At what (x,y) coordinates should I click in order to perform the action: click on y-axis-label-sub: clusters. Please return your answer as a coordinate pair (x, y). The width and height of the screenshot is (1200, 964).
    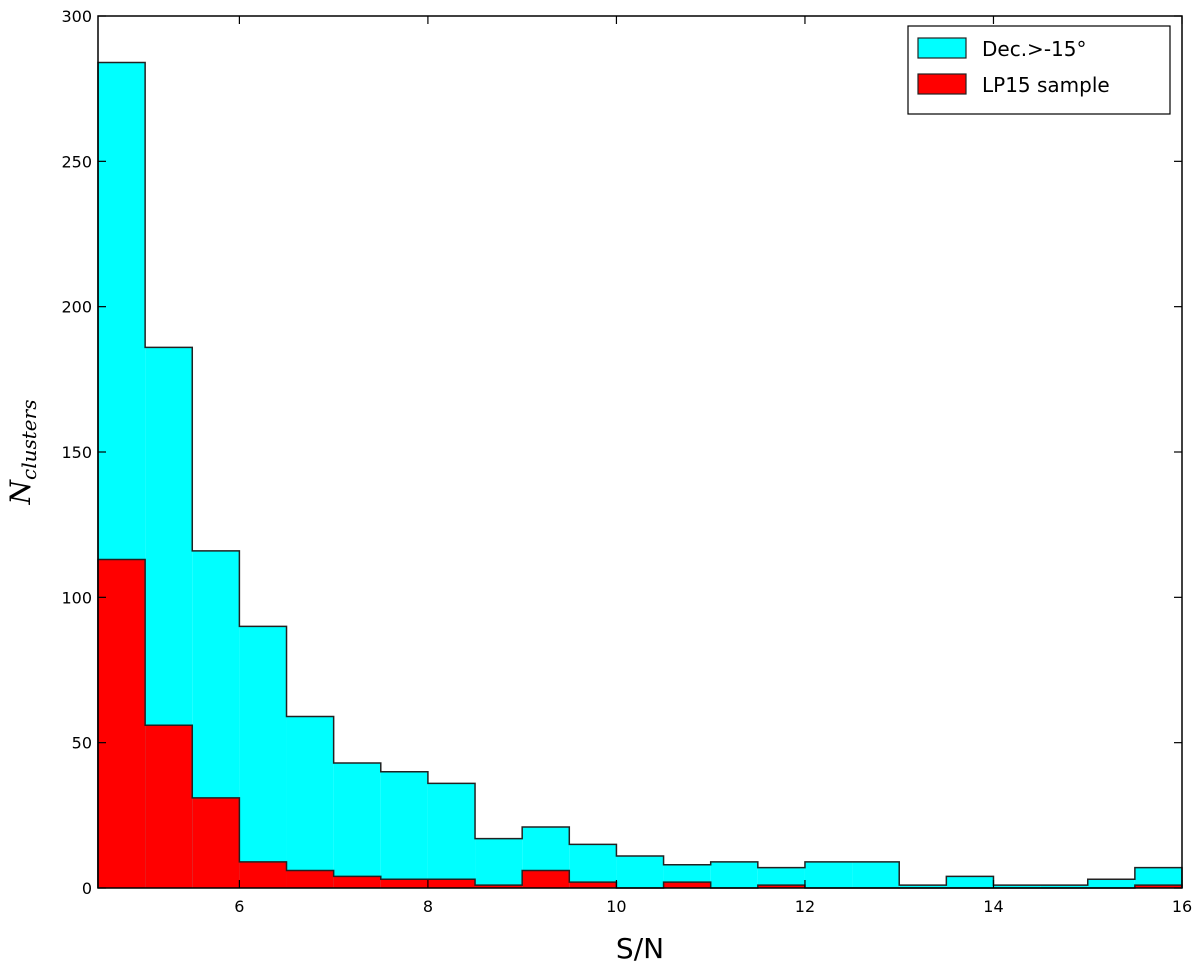
    Looking at the image, I should click on (29, 440).